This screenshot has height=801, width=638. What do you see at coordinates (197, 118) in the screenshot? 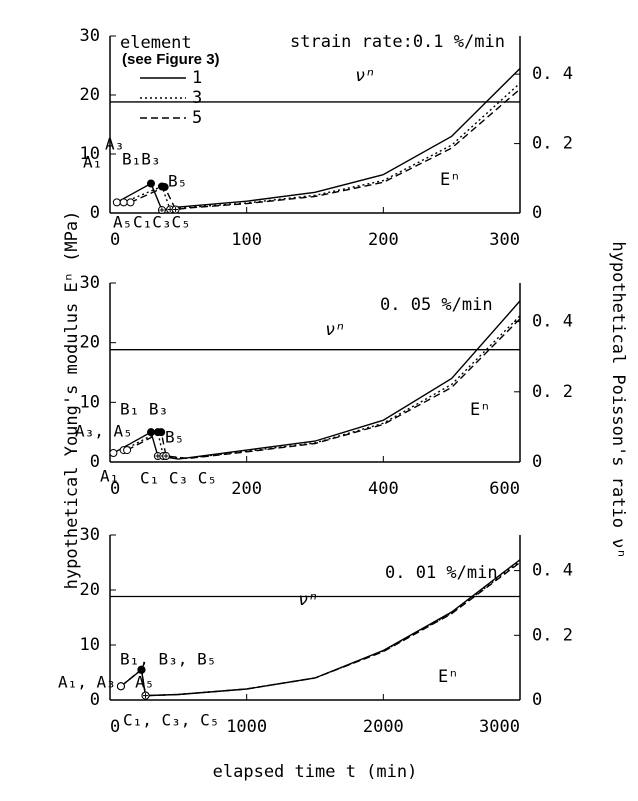
I see `legend-label: 5` at bounding box center [197, 118].